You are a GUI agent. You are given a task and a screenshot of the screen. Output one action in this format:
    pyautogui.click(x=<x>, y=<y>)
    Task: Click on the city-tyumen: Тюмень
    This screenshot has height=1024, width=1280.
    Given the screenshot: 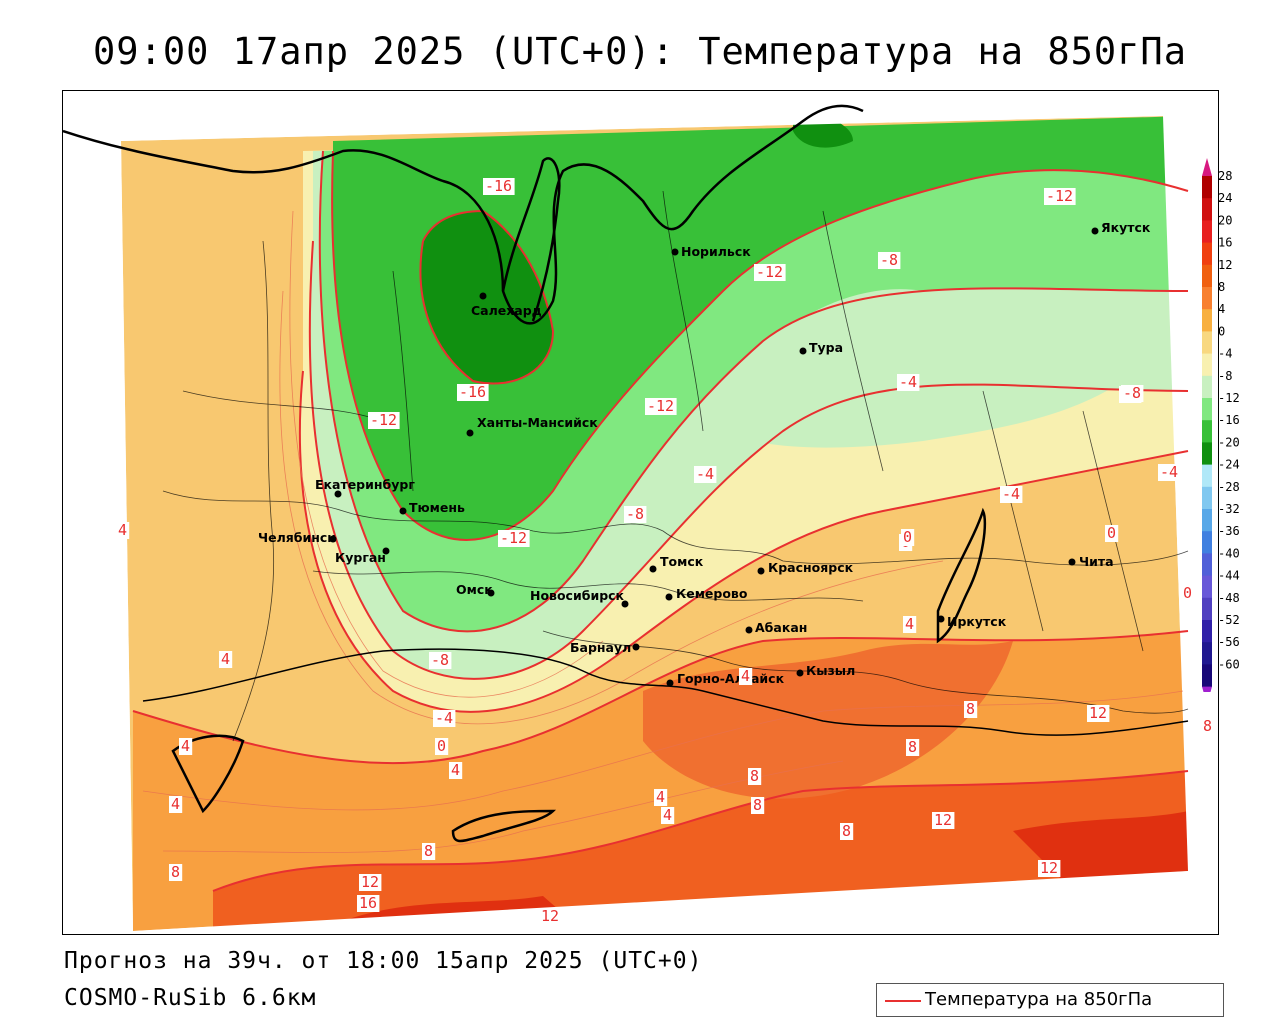 What is the action you would take?
    pyautogui.click(x=432, y=507)
    